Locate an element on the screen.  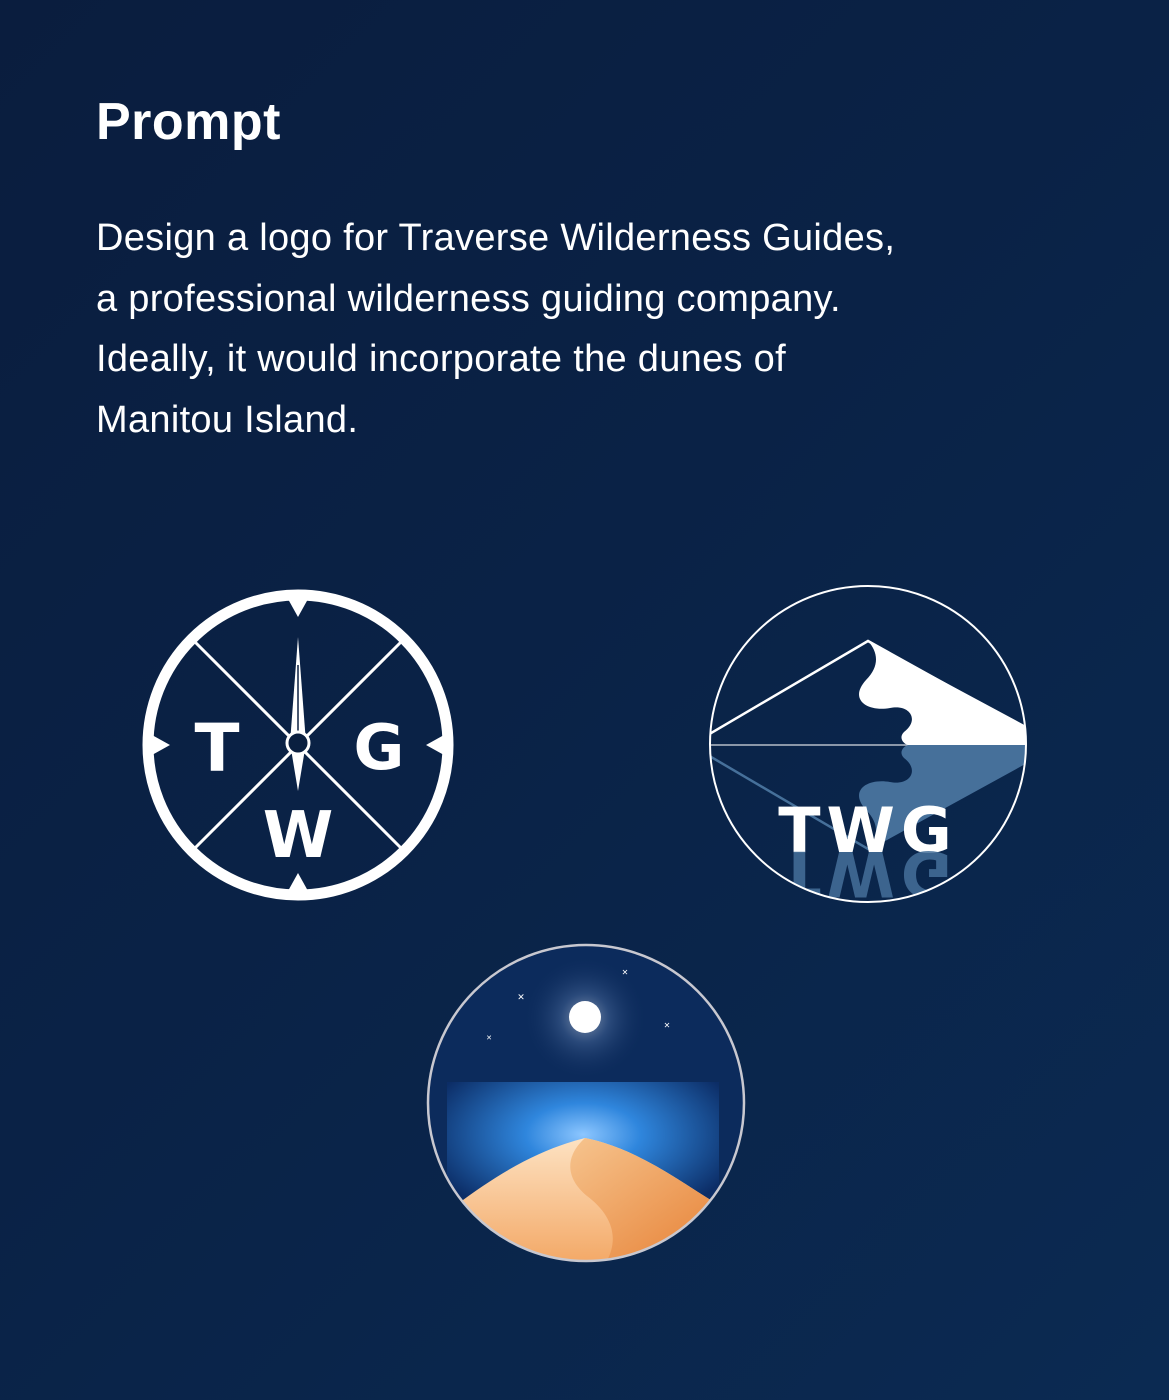
night-dune-logo: ✕ ✕ ✕ ✕ is located at coordinates (586, 1103).